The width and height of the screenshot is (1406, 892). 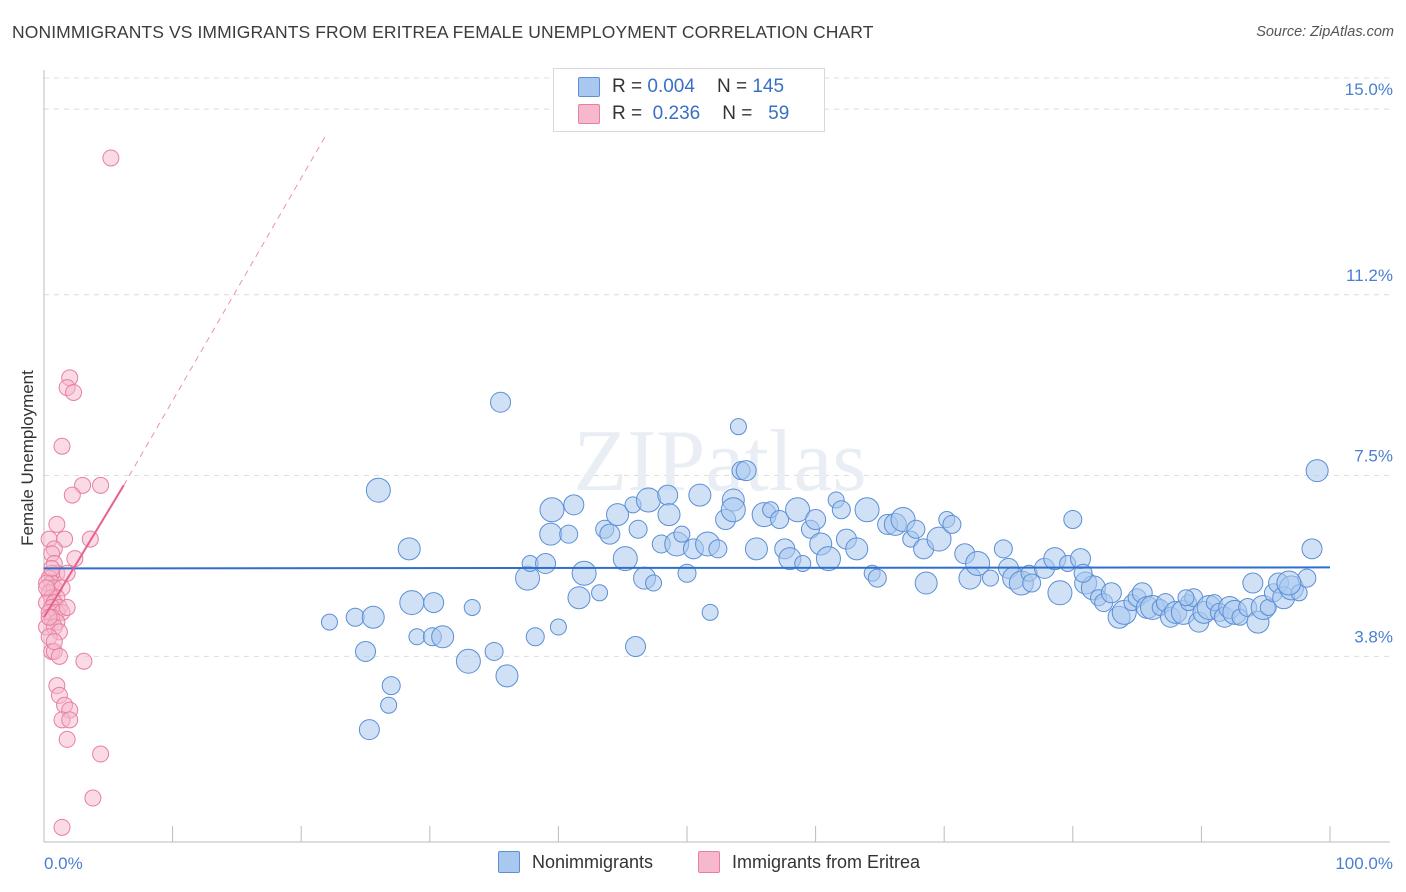 What do you see at coordinates (589, 87) in the screenshot?
I see `blue-swatch` at bounding box center [589, 87].